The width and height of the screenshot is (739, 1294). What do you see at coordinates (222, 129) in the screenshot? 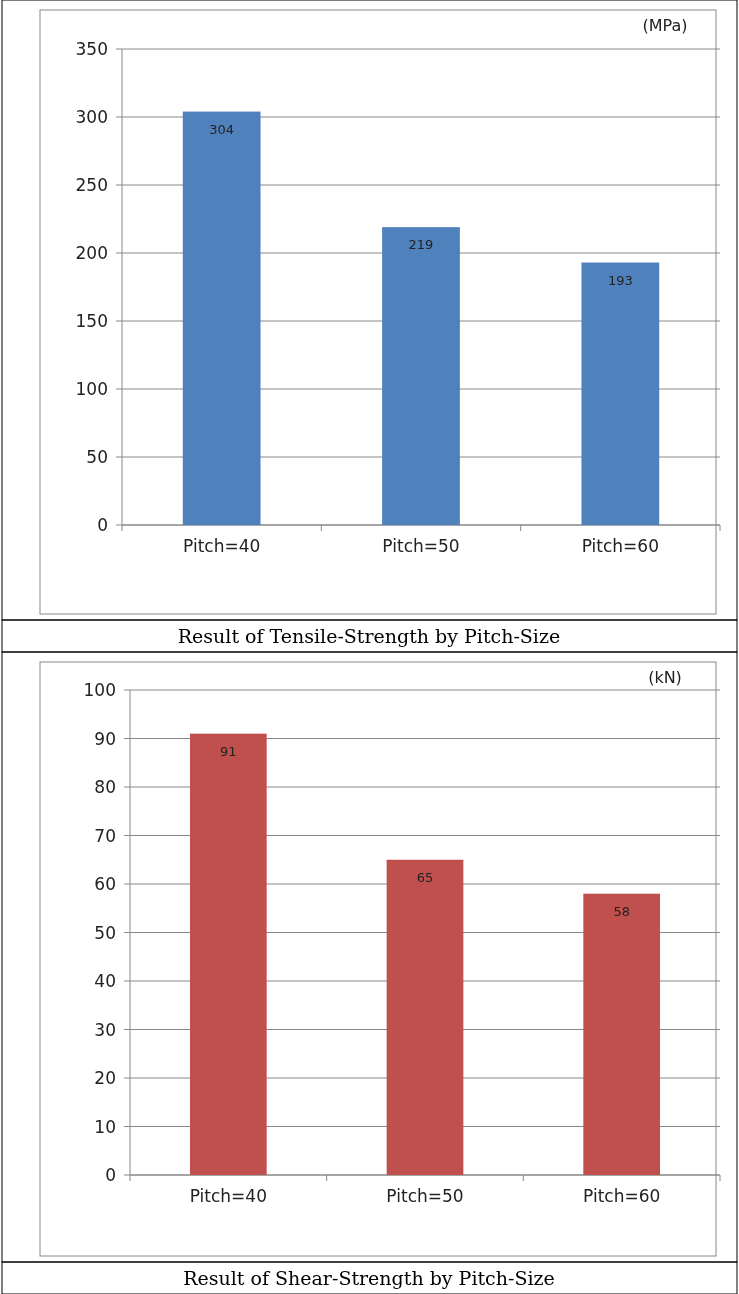
I see `data-label: 304` at bounding box center [222, 129].